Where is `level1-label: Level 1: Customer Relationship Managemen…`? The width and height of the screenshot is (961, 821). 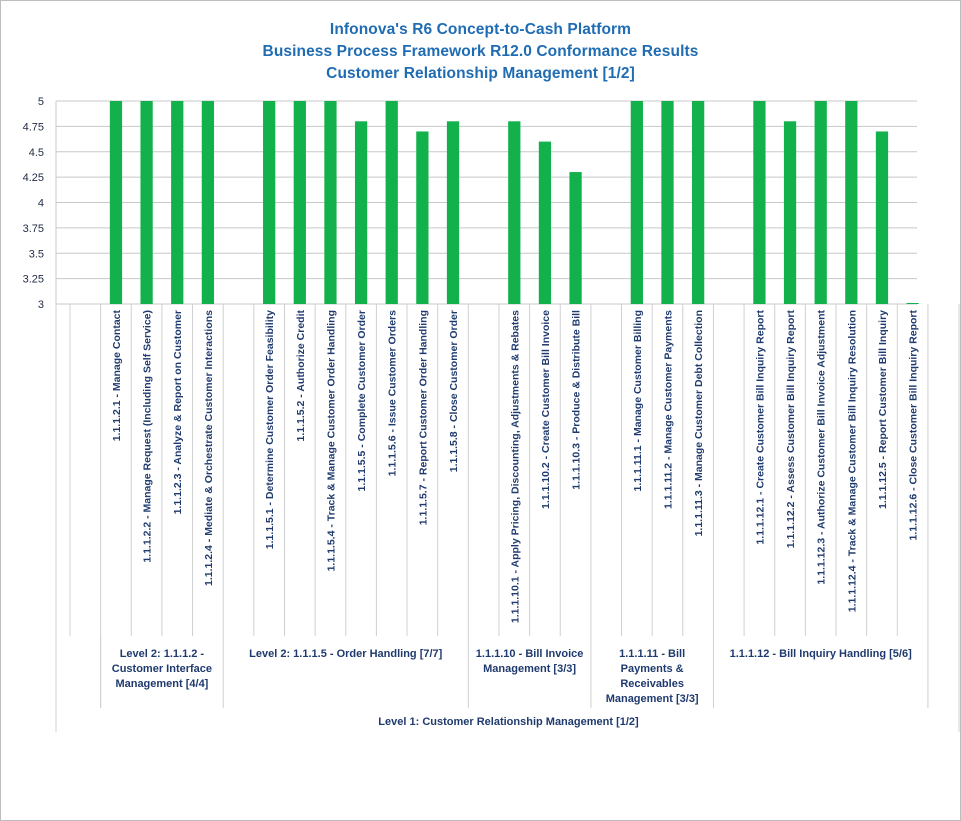
level1-label: Level 1: Customer Relationship Managemen… is located at coordinates (508, 722).